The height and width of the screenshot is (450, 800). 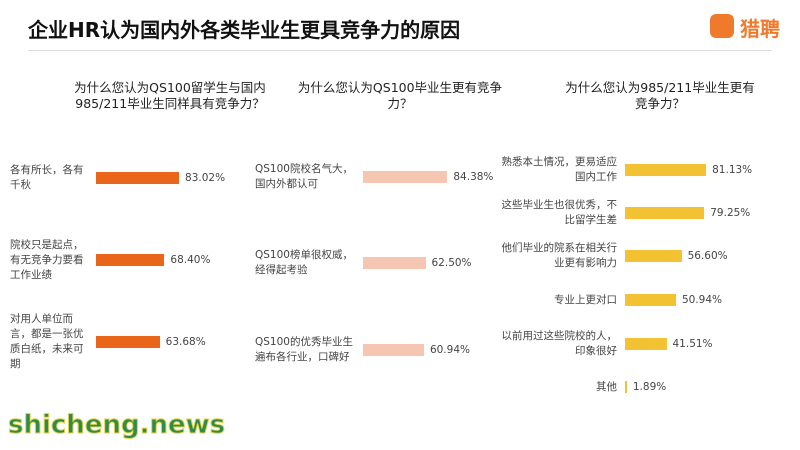 I want to click on chart-title: 为什么您认为985/211毕业生更有竞争力？, so click(x=660, y=95).